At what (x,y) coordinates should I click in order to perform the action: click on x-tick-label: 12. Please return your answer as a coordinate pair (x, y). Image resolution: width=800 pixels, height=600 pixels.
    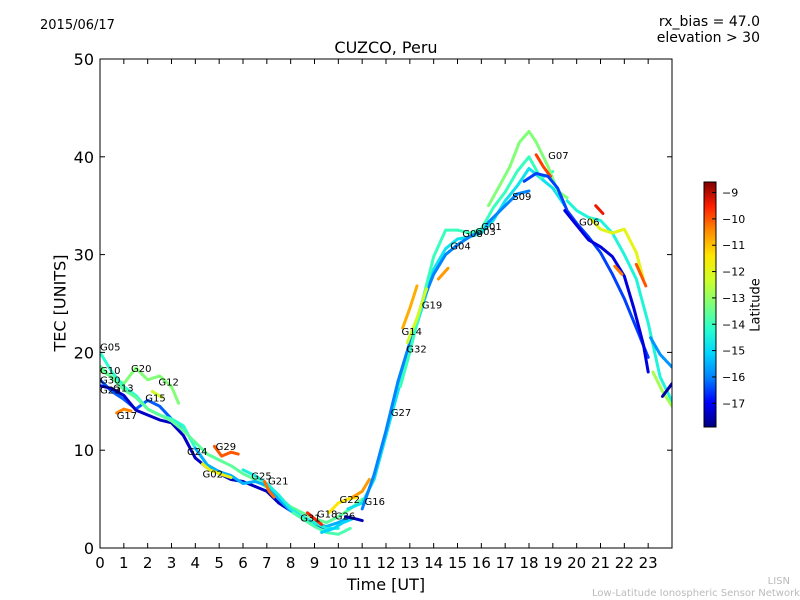
    Looking at the image, I should click on (385, 563).